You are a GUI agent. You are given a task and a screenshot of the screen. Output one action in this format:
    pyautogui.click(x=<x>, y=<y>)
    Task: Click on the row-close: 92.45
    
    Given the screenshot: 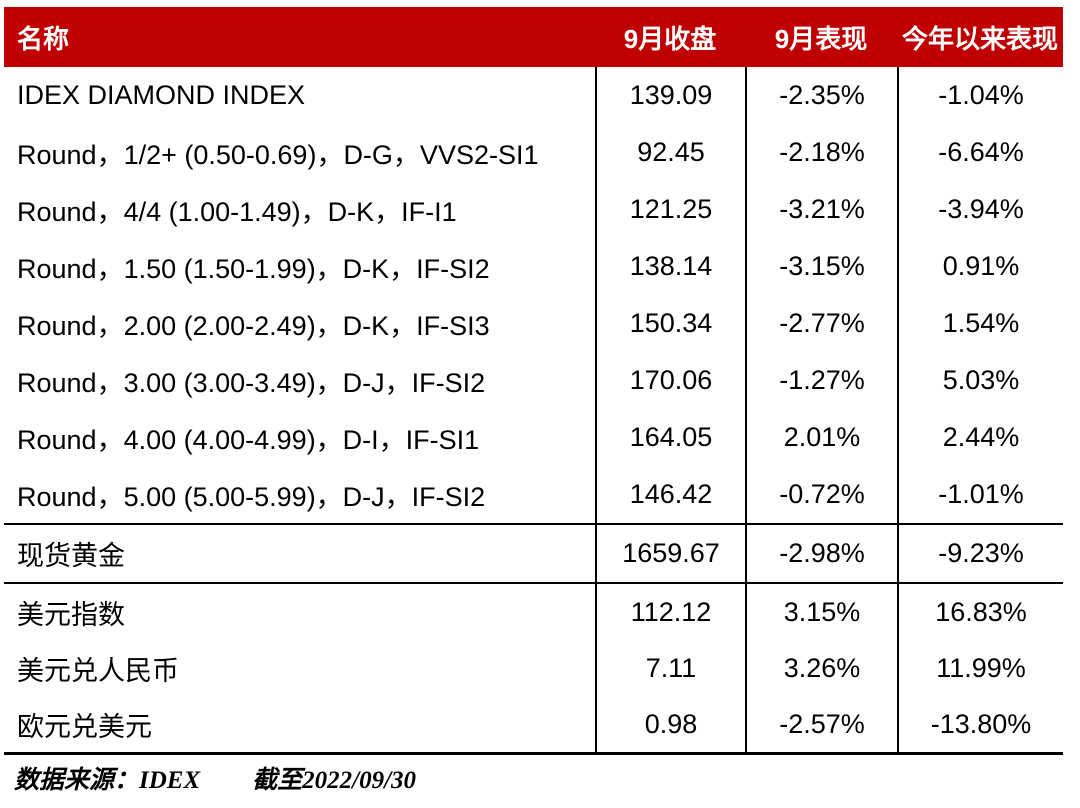 What is the action you would take?
    pyautogui.click(x=670, y=152)
    